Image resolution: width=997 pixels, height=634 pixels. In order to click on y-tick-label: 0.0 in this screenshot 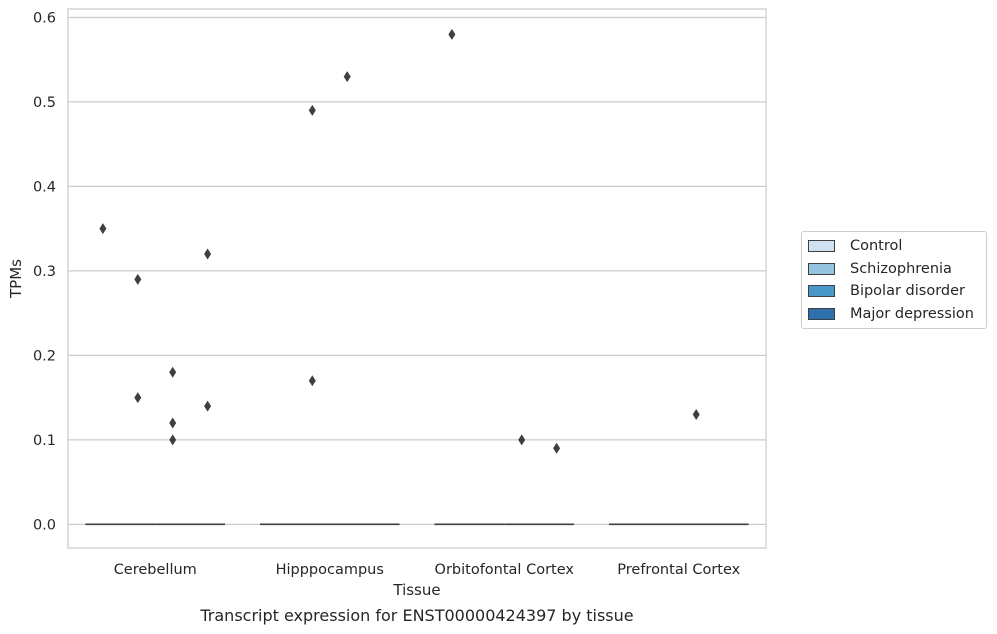, I will do `click(44, 525)`.